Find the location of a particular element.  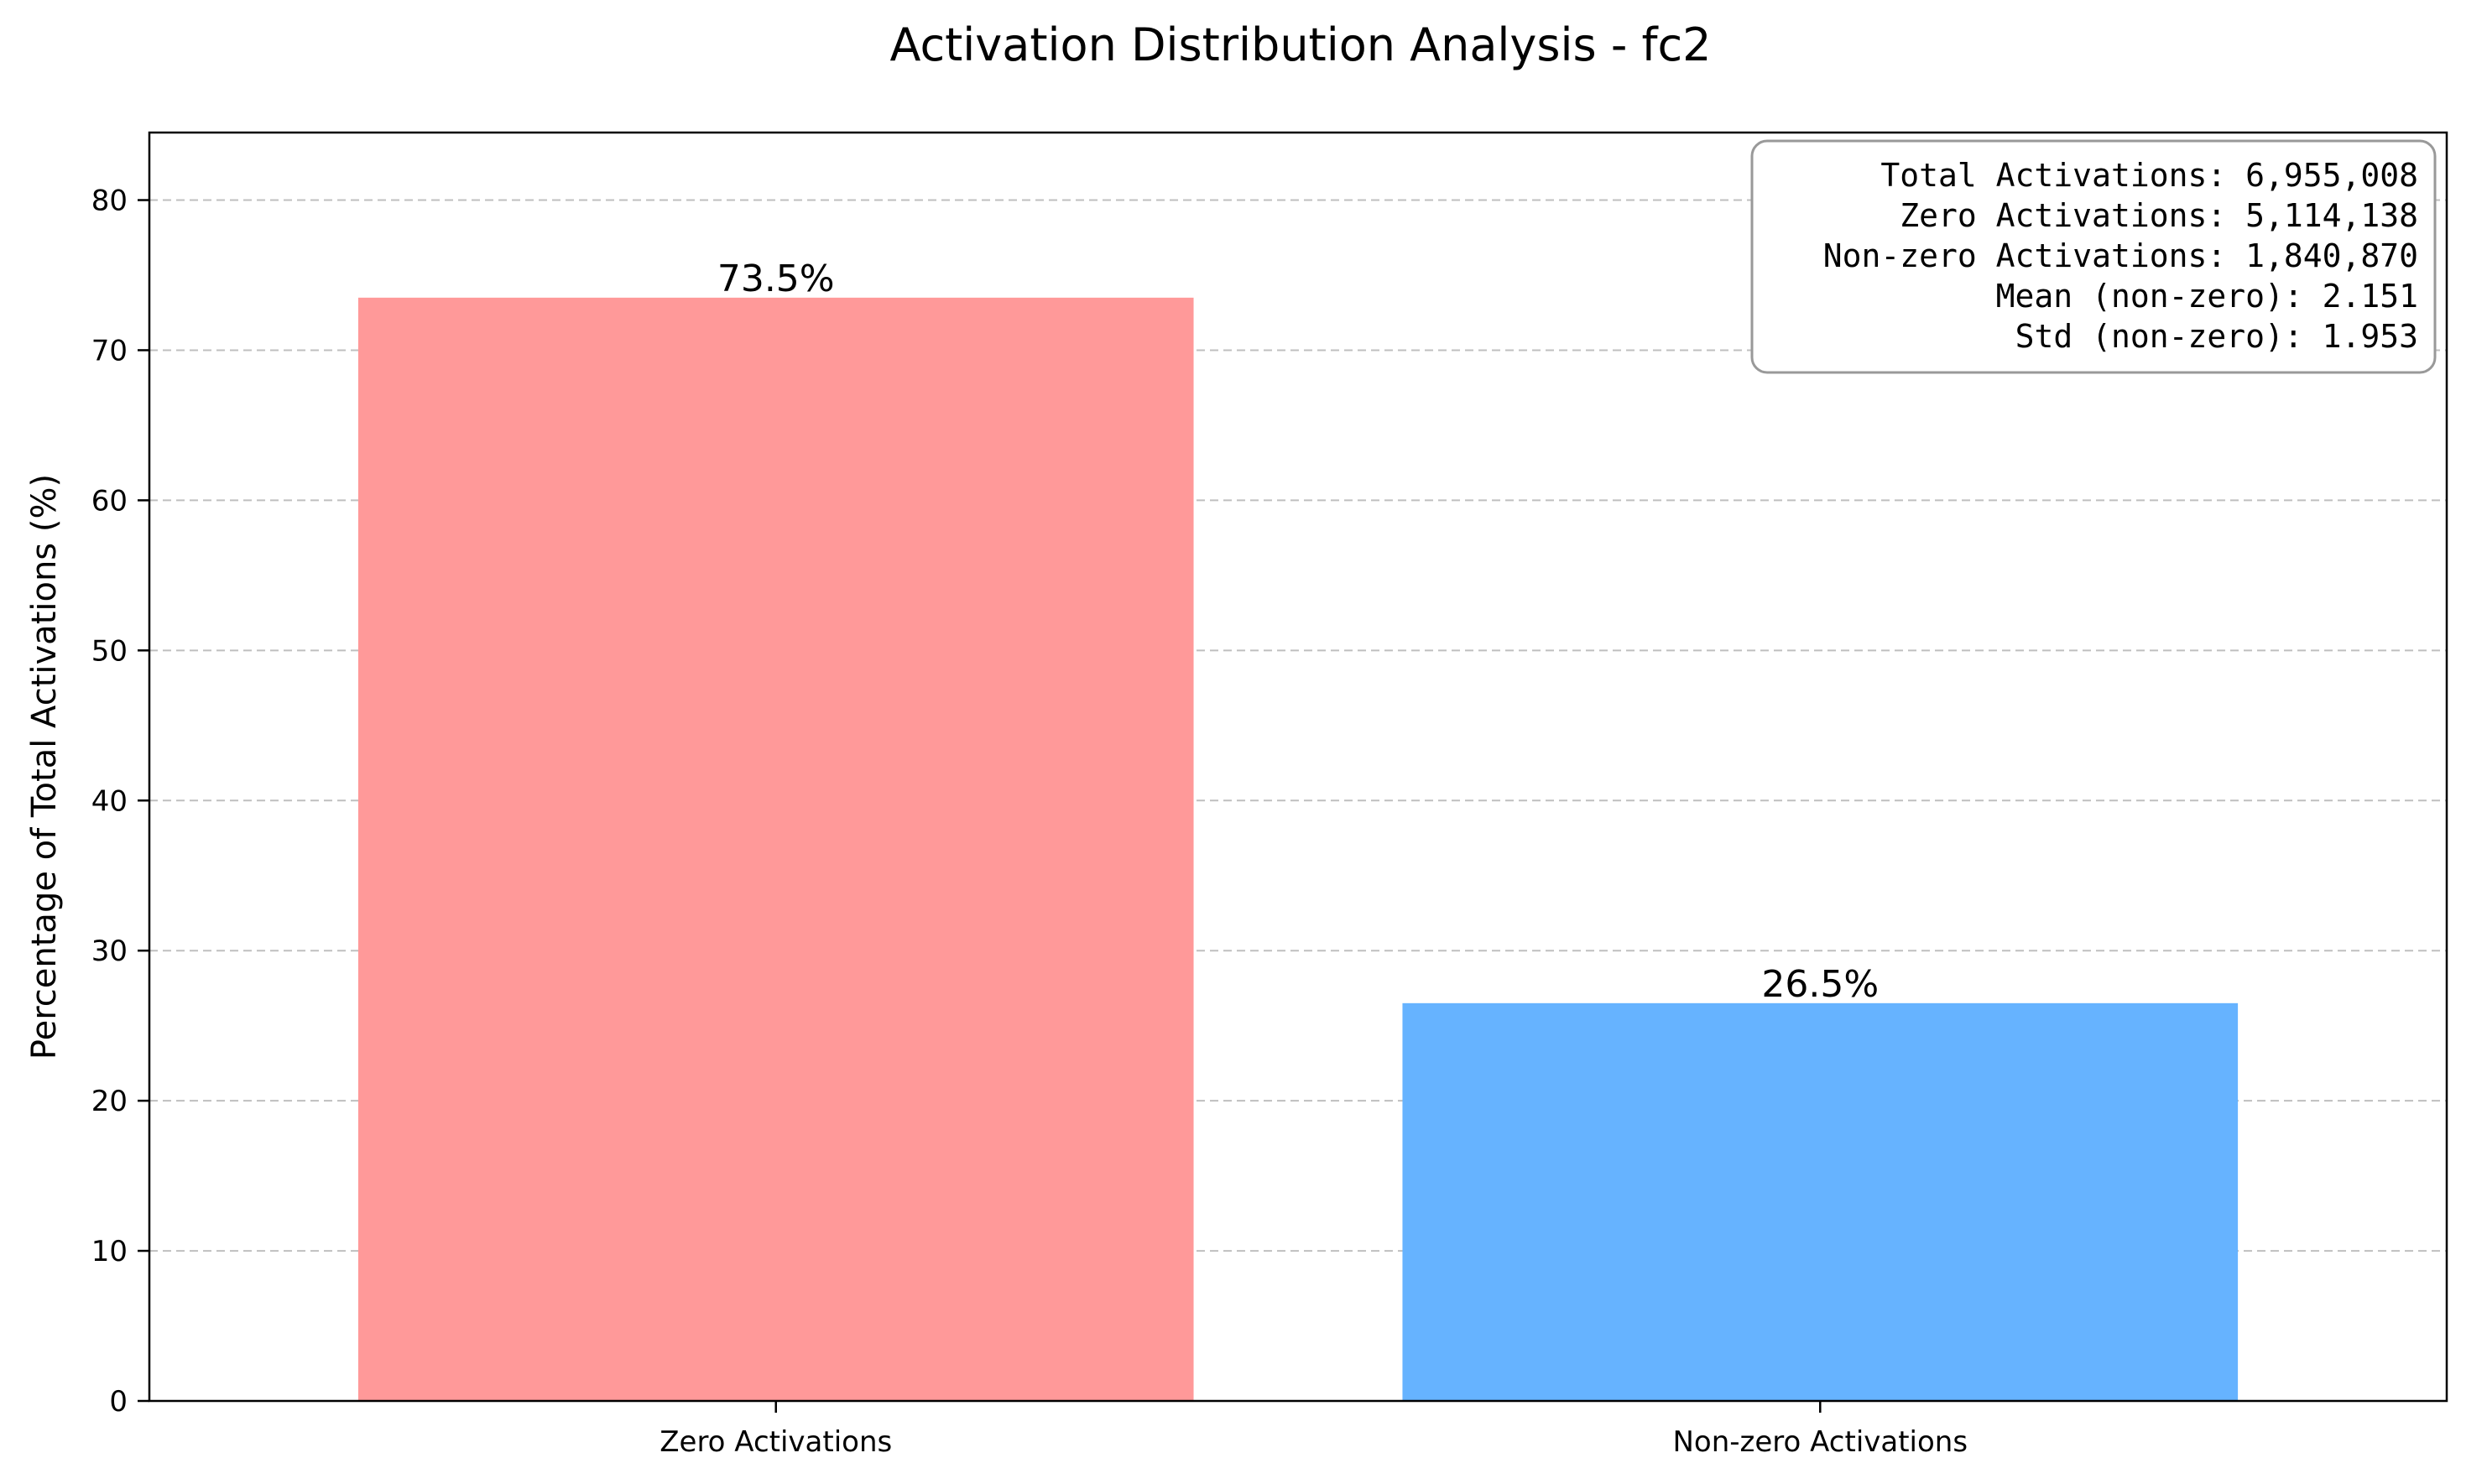

stats-box-frame is located at coordinates (2093, 256).